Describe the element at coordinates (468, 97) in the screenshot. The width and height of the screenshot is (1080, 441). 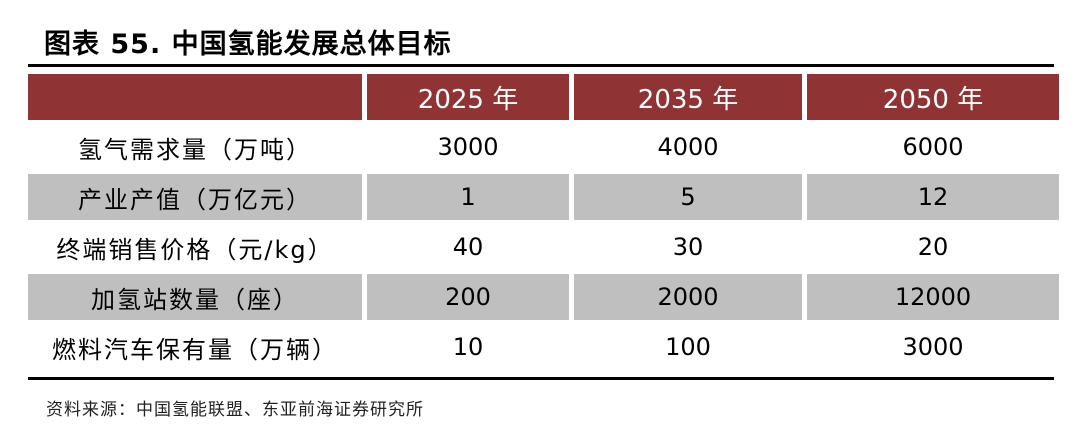
I see `header-2025: 2025 年` at that location.